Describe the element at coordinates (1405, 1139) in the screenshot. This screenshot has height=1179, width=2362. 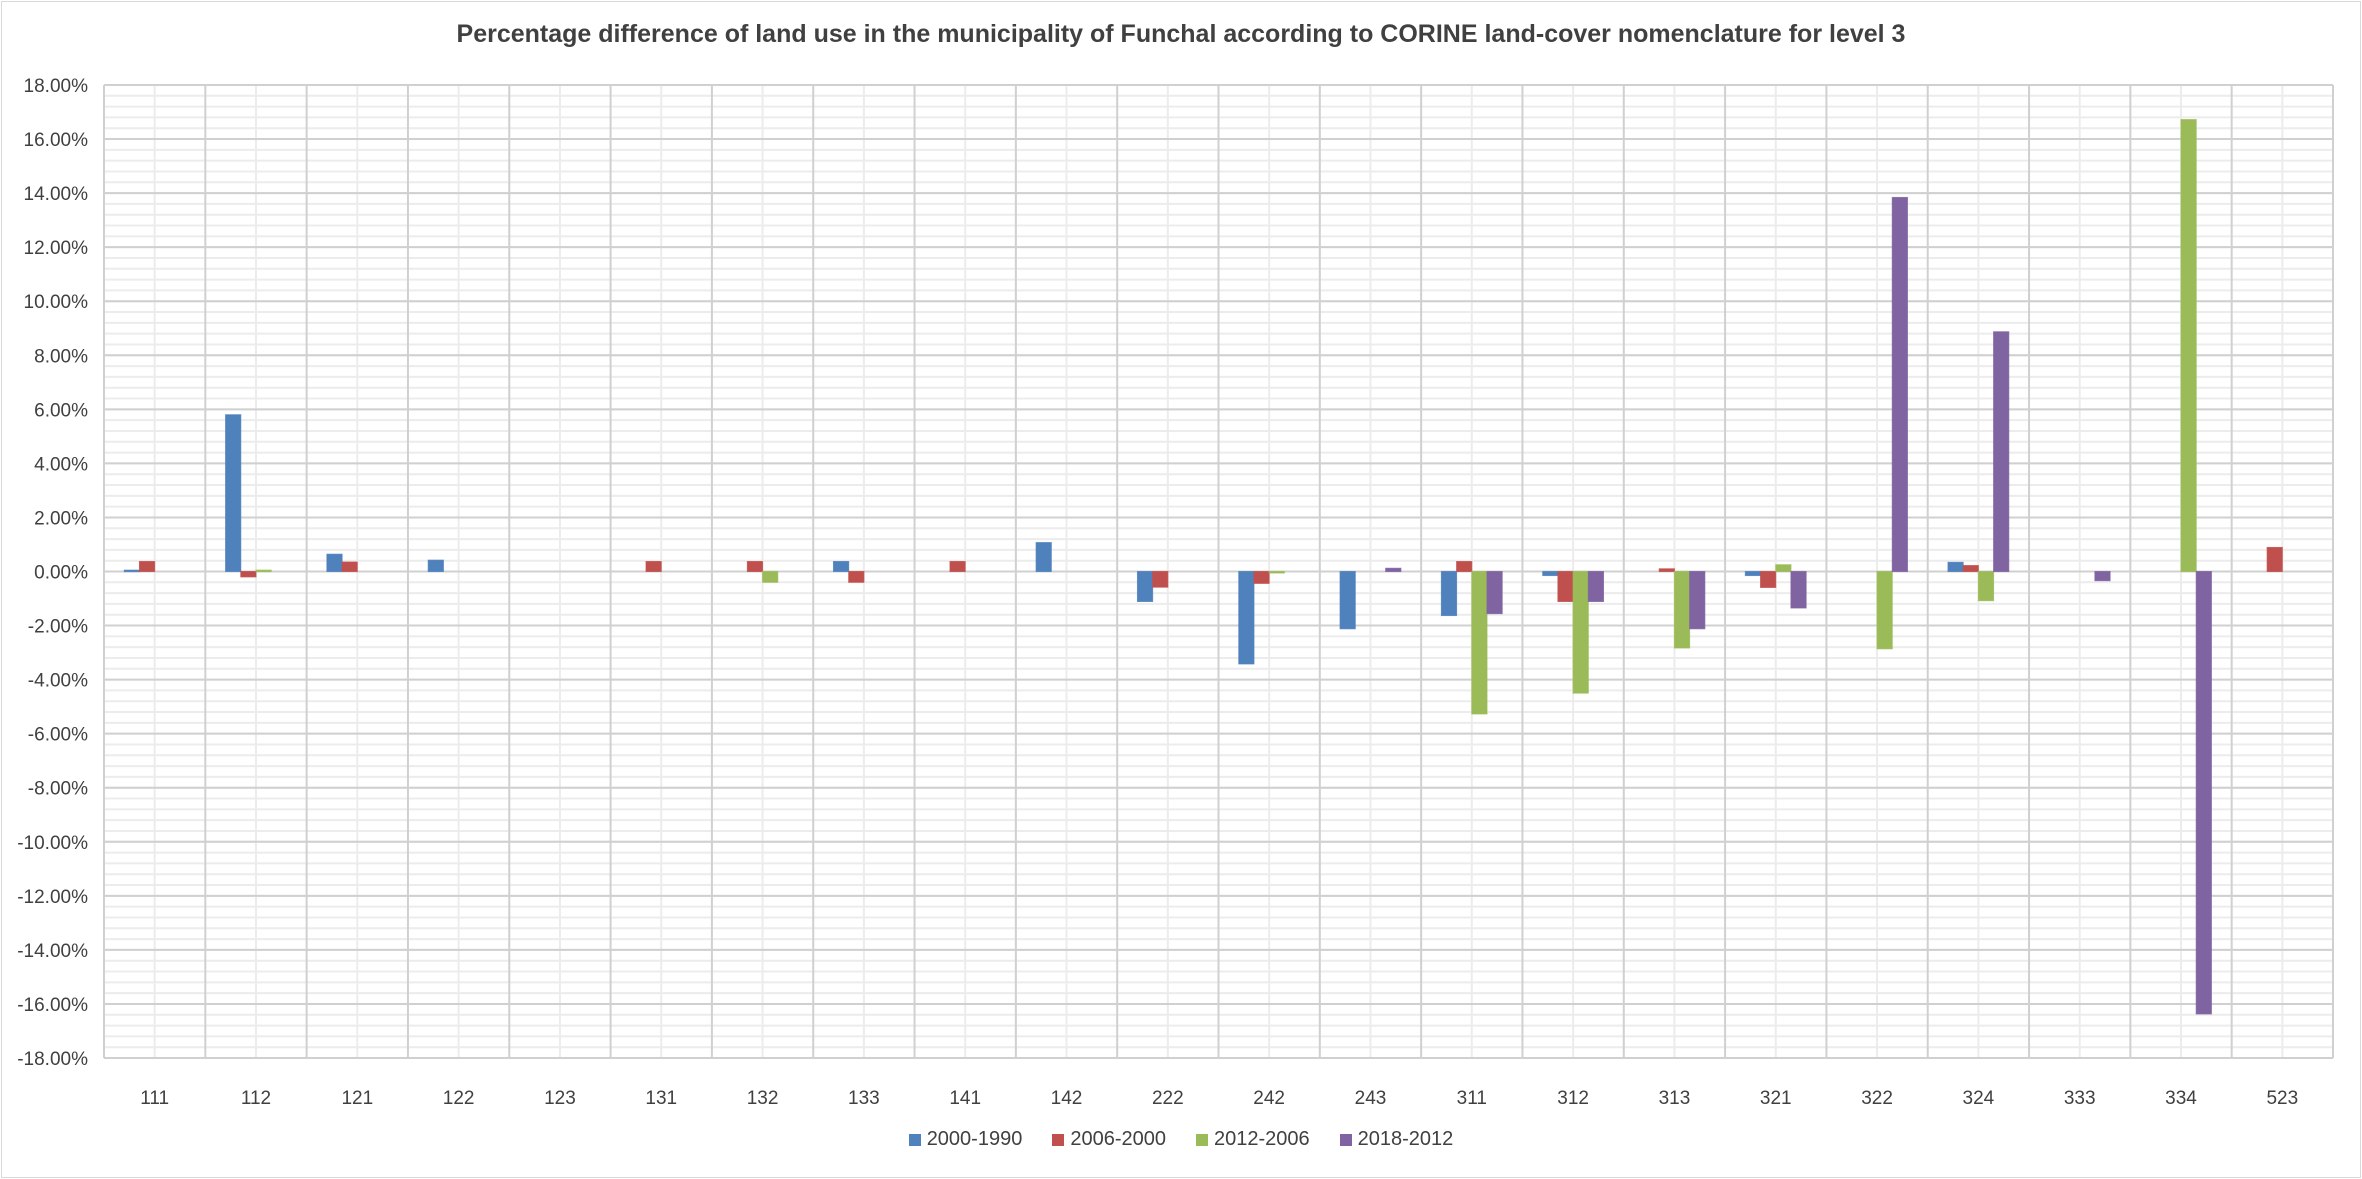
I see `legend-label: 2018-2012` at that location.